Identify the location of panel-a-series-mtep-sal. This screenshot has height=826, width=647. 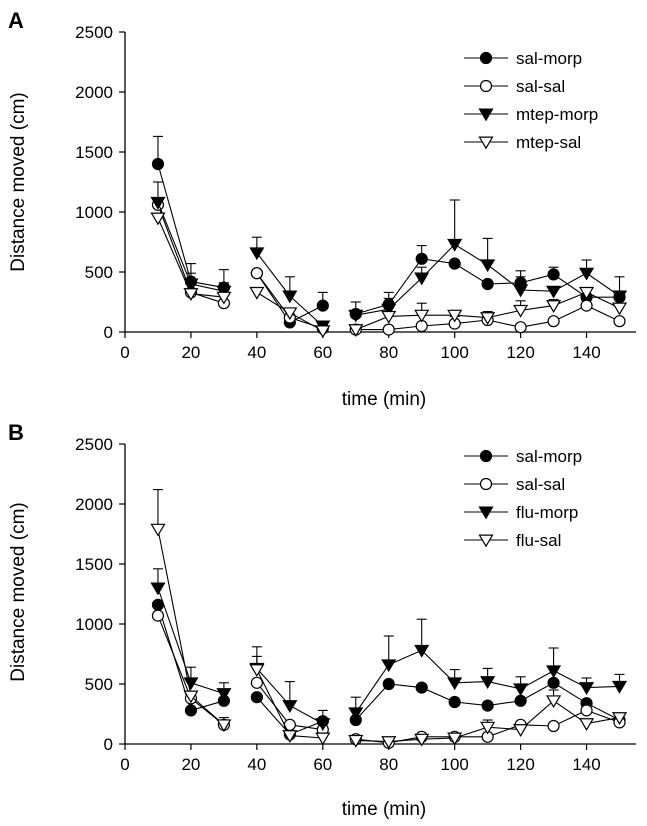
(389, 275).